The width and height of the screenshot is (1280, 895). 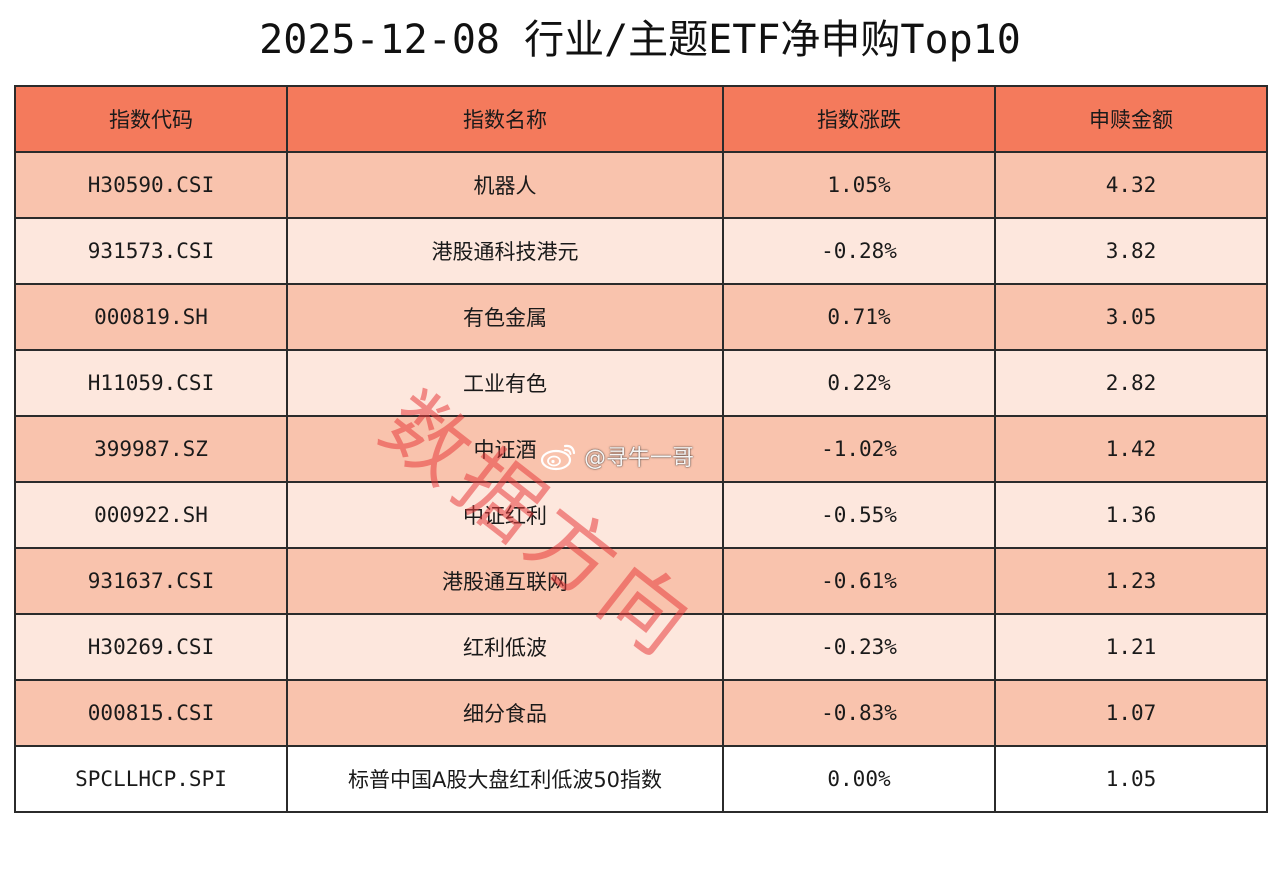 I want to click on cell-code: SPCLLHCP.SPI, so click(x=151, y=779).